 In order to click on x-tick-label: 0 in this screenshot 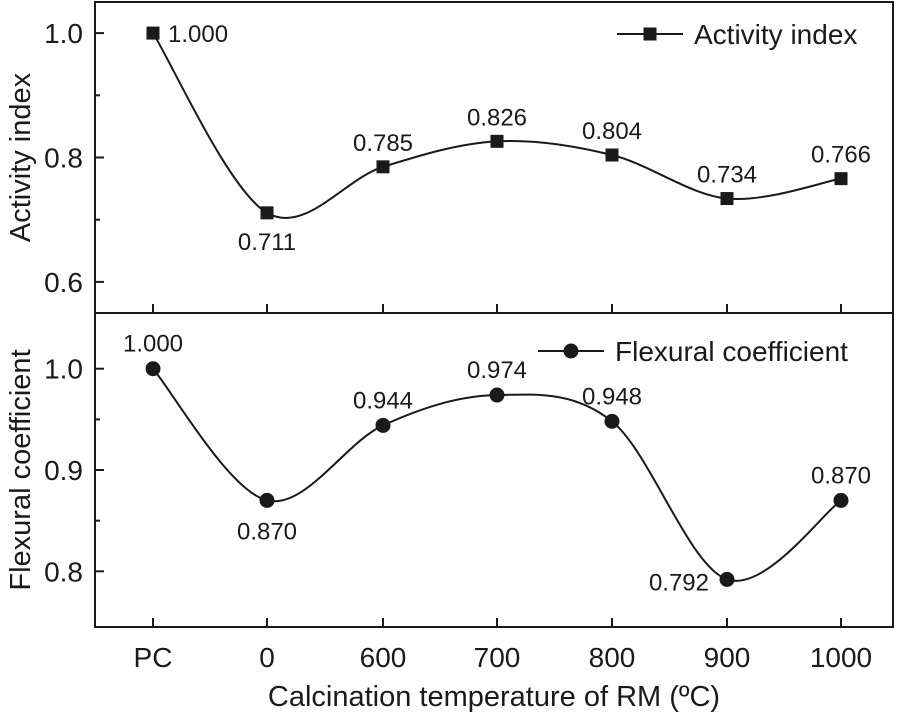, I will do `click(267, 657)`.